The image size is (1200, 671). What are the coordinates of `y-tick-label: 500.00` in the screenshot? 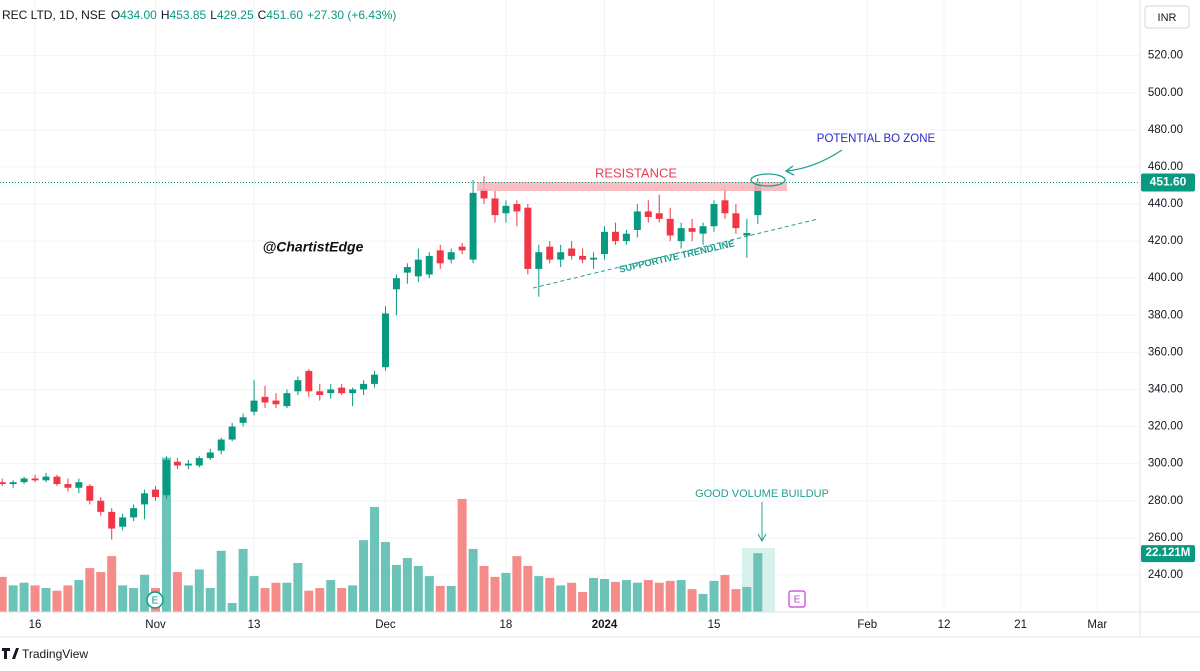 It's located at (1165, 93).